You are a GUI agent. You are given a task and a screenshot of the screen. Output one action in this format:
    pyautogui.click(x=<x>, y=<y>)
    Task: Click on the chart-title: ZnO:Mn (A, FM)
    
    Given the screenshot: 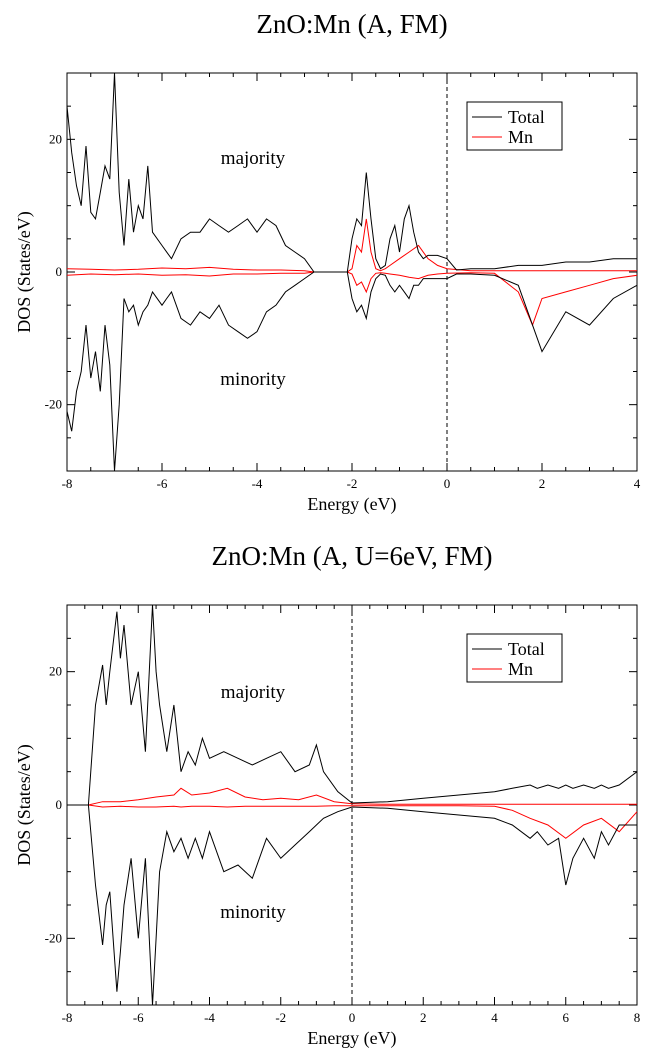 What is the action you would take?
    pyautogui.click(x=351, y=24)
    